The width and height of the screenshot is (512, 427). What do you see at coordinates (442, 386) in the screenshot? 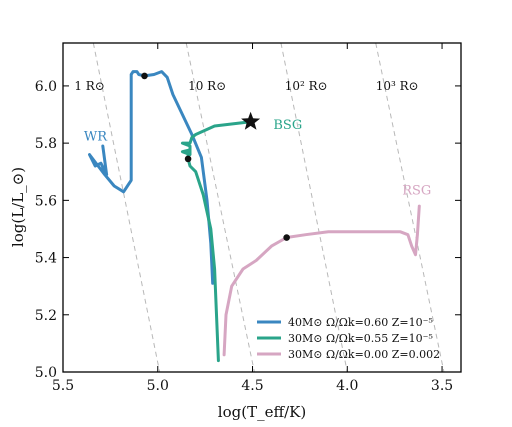
I see `x-tick-label-4: 3.5` at bounding box center [442, 386].